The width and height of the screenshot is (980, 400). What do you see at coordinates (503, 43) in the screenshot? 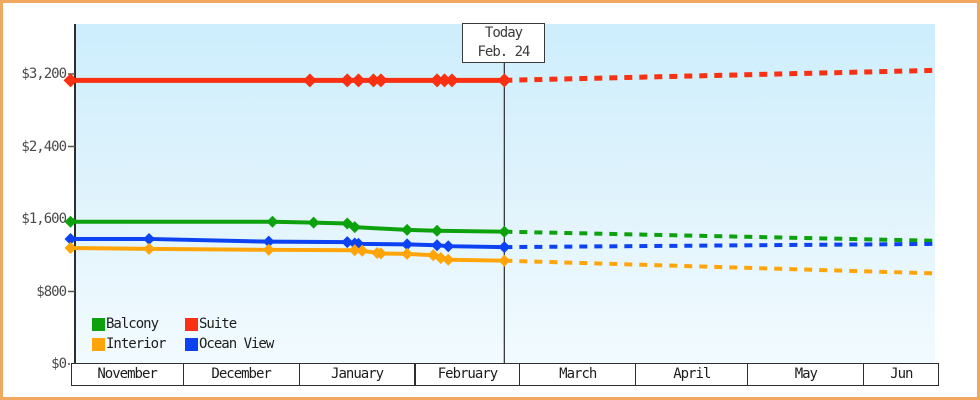
I see `today-flag: Today Feb. 24` at bounding box center [503, 43].